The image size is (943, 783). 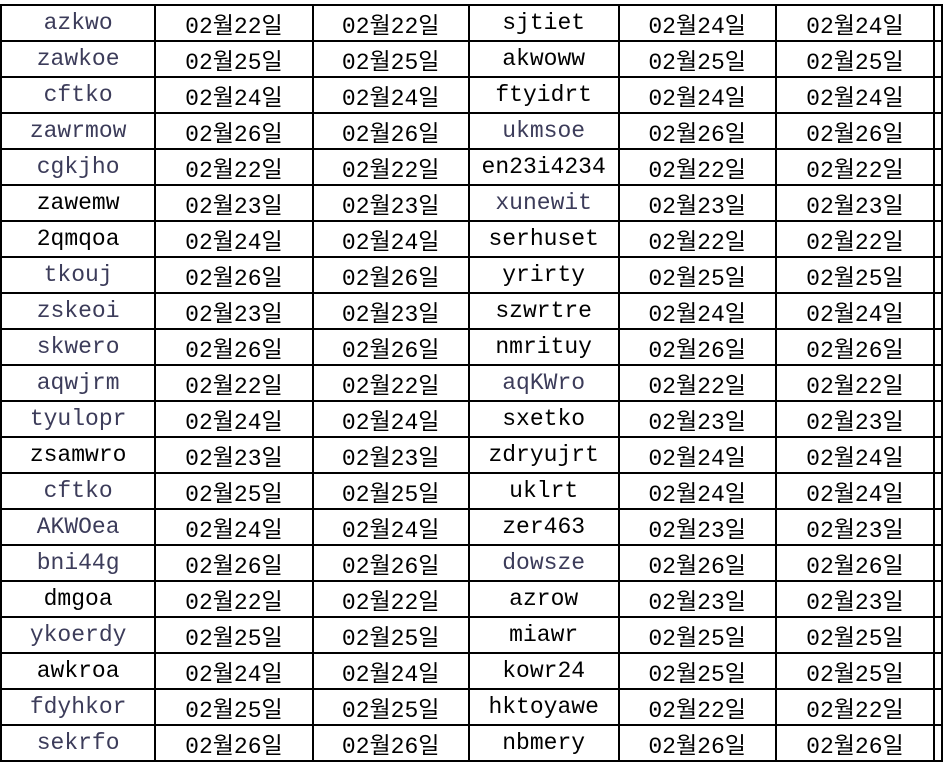 What do you see at coordinates (543, 23) in the screenshot?
I see `cell-name-b: sjtiet` at bounding box center [543, 23].